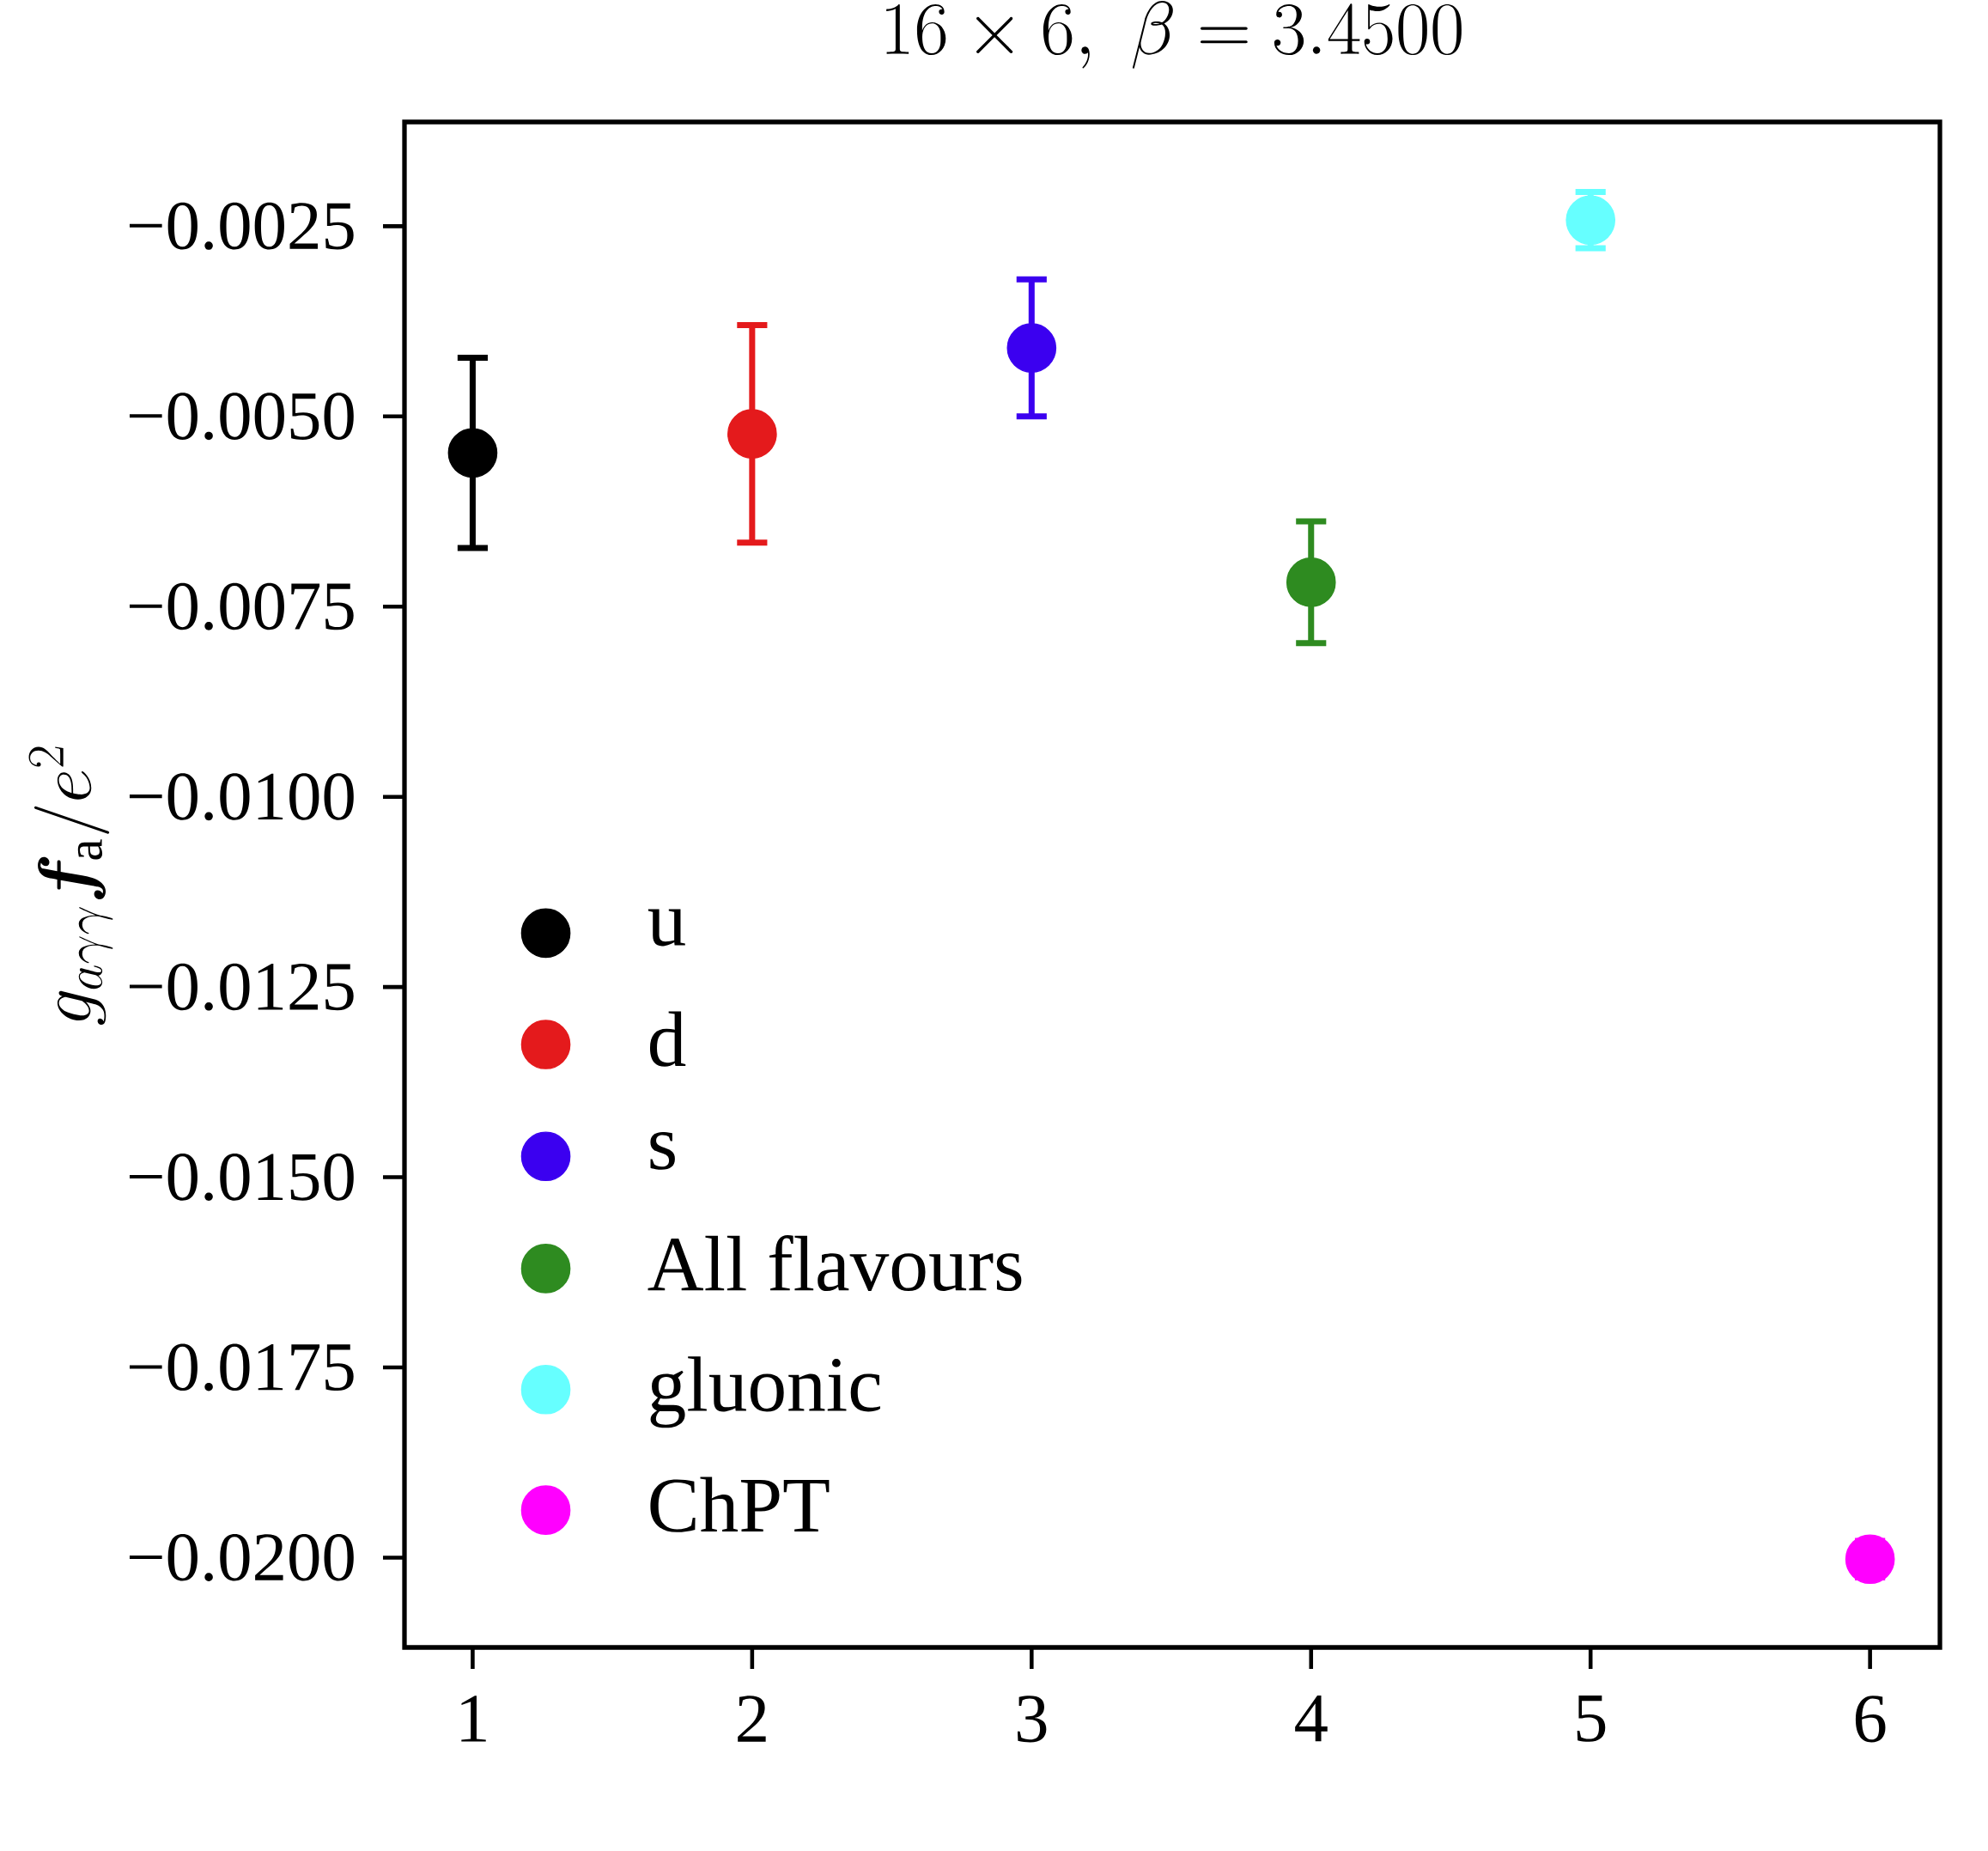 The width and height of the screenshot is (1988, 1851). Describe the element at coordinates (1870, 1719) in the screenshot. I see `x-tick-label: 6` at that location.